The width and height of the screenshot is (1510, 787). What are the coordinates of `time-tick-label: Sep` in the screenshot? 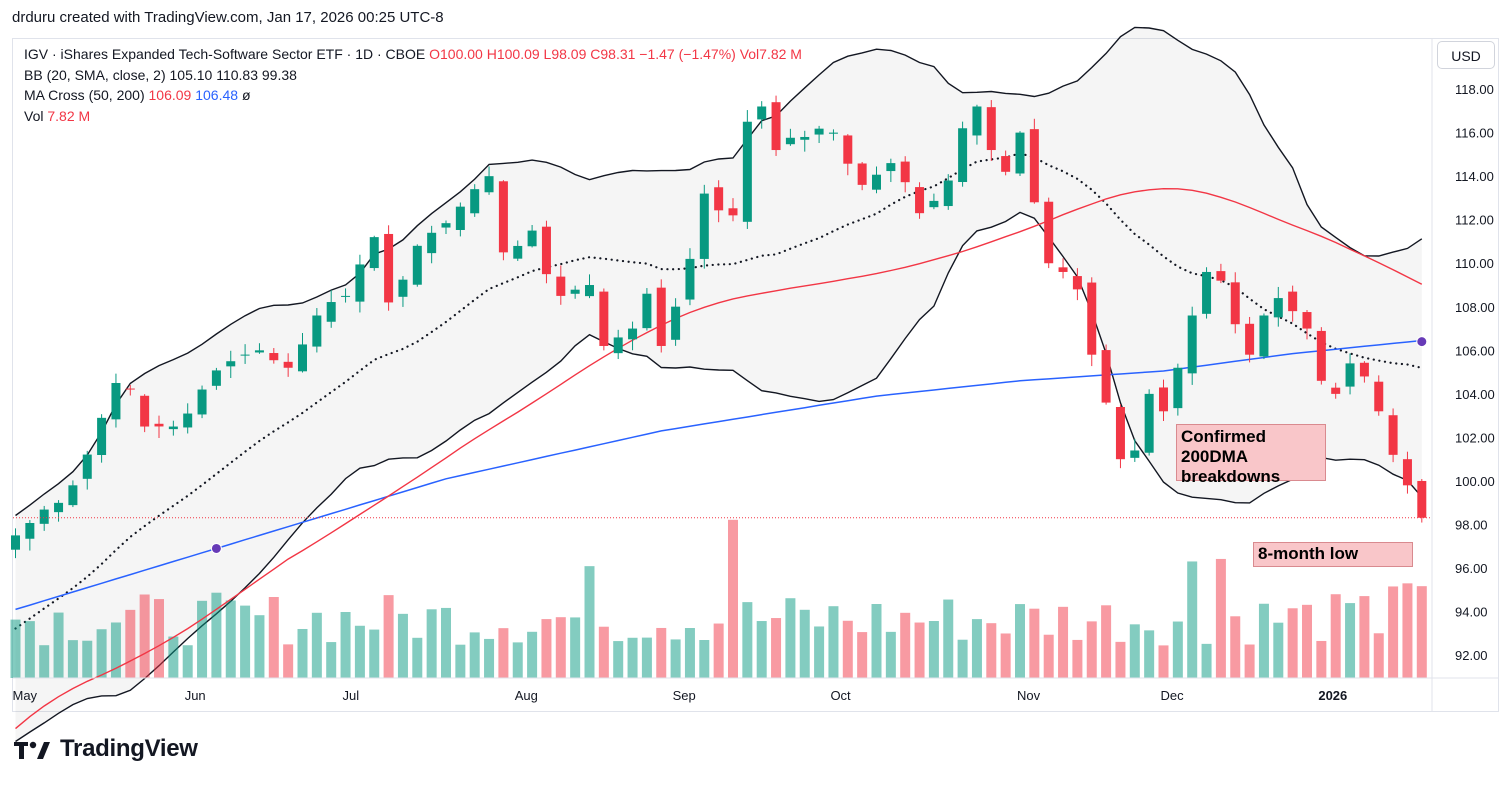 It's located at (684, 695).